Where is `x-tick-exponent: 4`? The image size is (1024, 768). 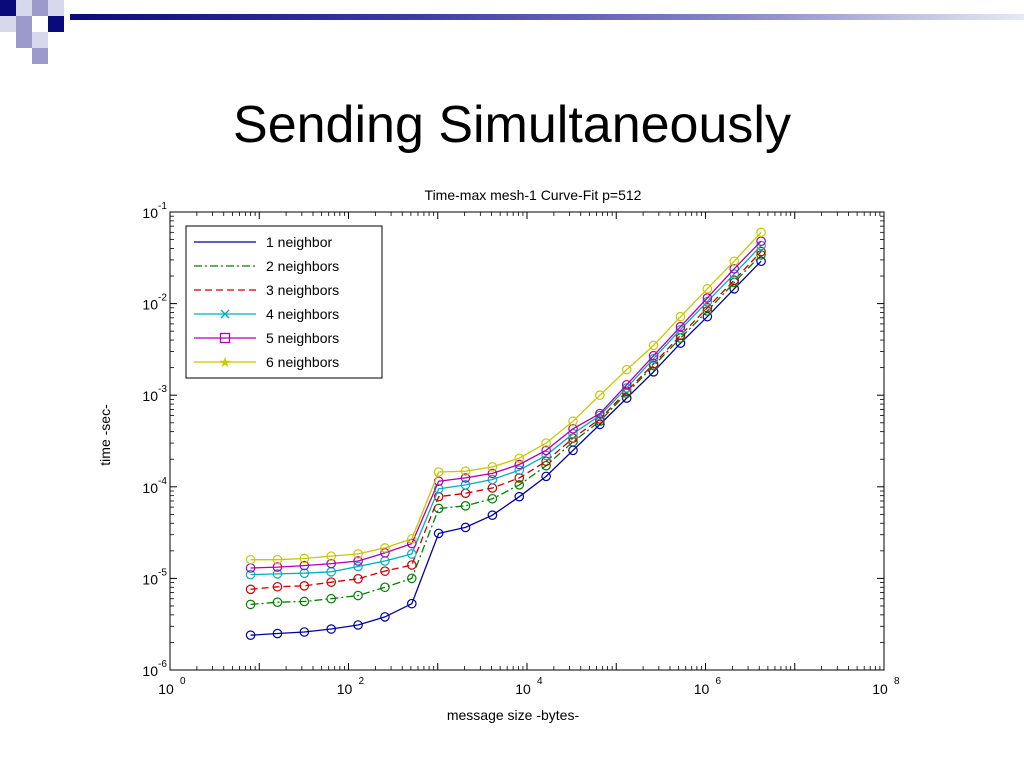
x-tick-exponent: 4 is located at coordinates (540, 681).